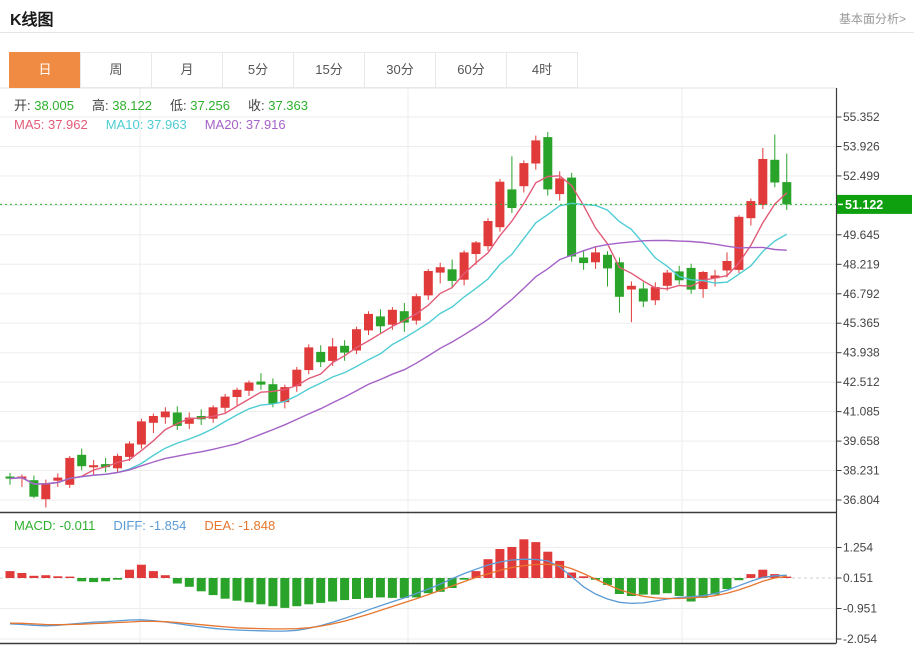 This screenshot has height=645, width=914. What do you see at coordinates (860, 609) in the screenshot?
I see `macd-axis-label: -0.951` at bounding box center [860, 609].